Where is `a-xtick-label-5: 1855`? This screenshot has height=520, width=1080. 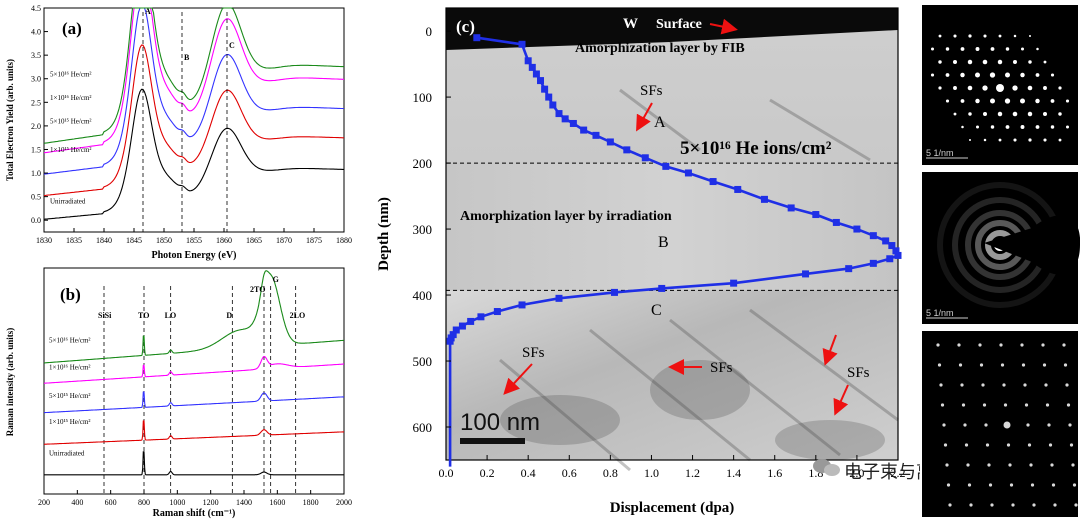 a-xtick-label-5: 1855 is located at coordinates (194, 240).